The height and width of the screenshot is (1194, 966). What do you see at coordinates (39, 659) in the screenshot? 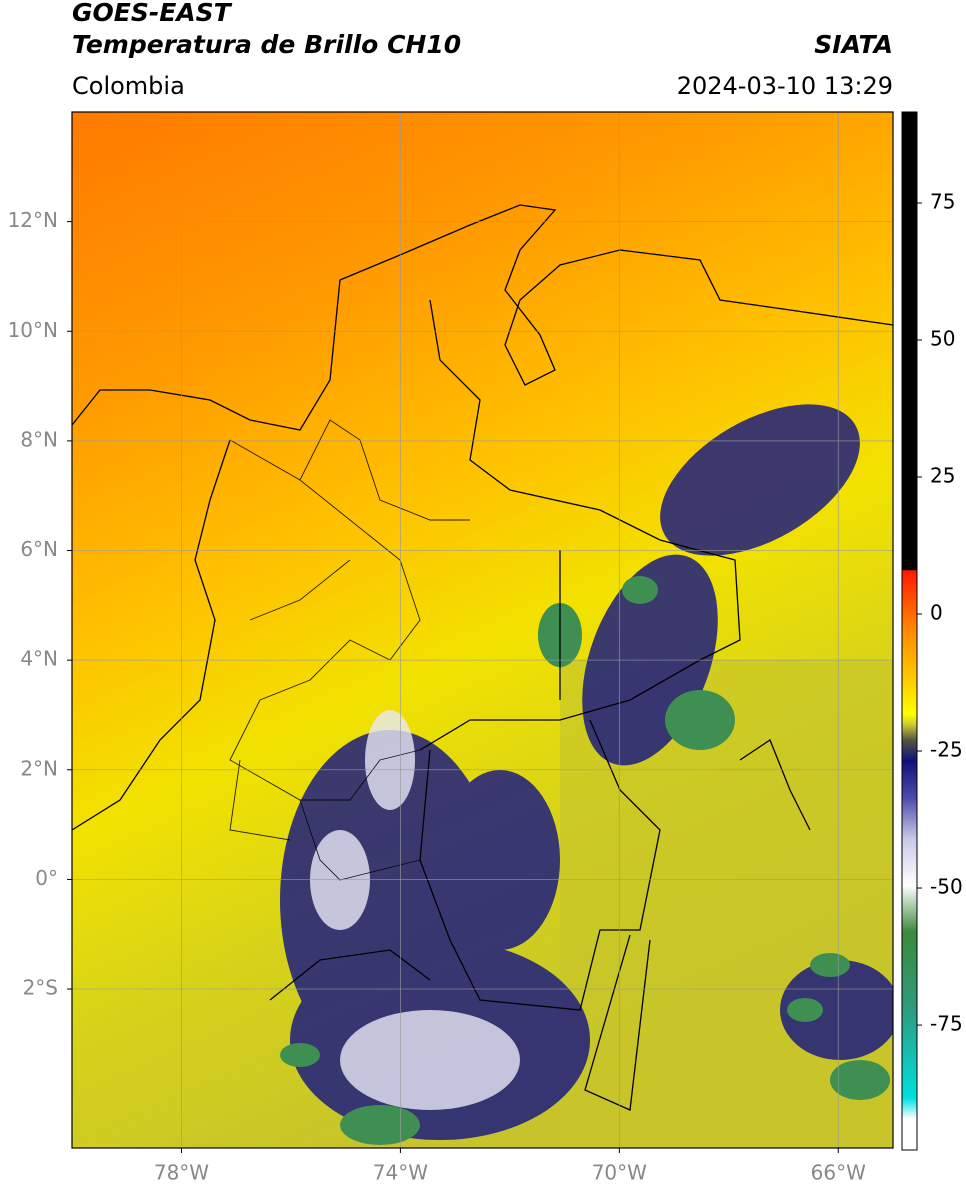
I see `y-tick-label: 4°N` at bounding box center [39, 659].